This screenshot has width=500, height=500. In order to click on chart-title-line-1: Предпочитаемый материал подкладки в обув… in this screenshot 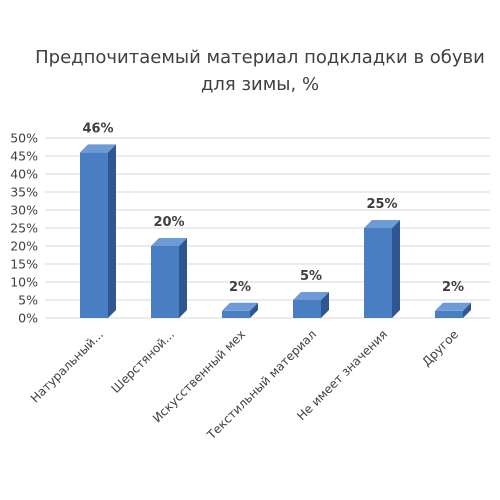, I will do `click(260, 57)`.